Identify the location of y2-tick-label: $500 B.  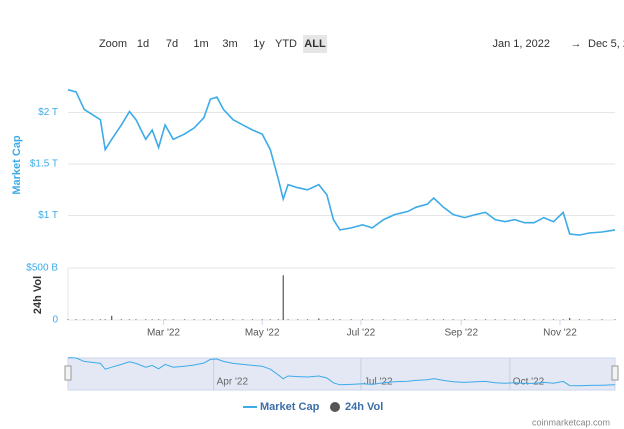
(42, 268).